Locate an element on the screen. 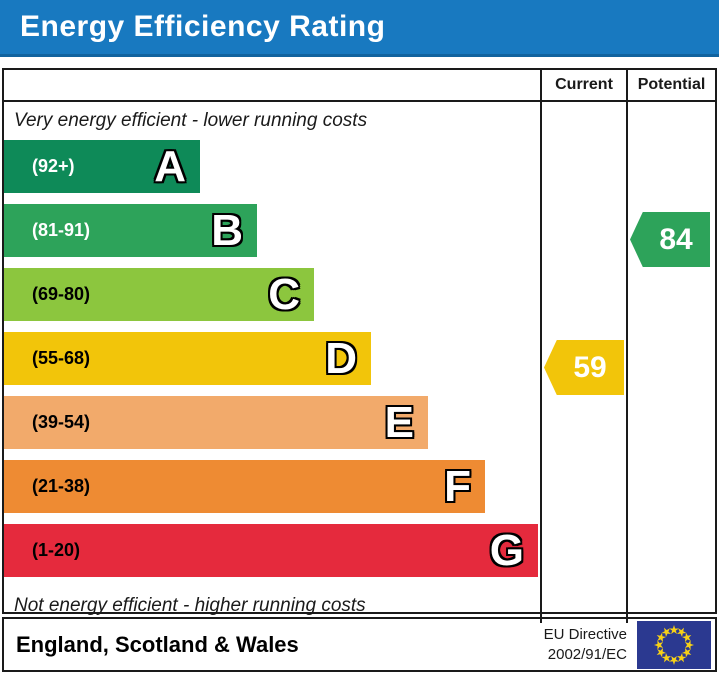 The image size is (719, 675). eu-directive-label: EU Directive 2002/91/EC is located at coordinates (585, 644).